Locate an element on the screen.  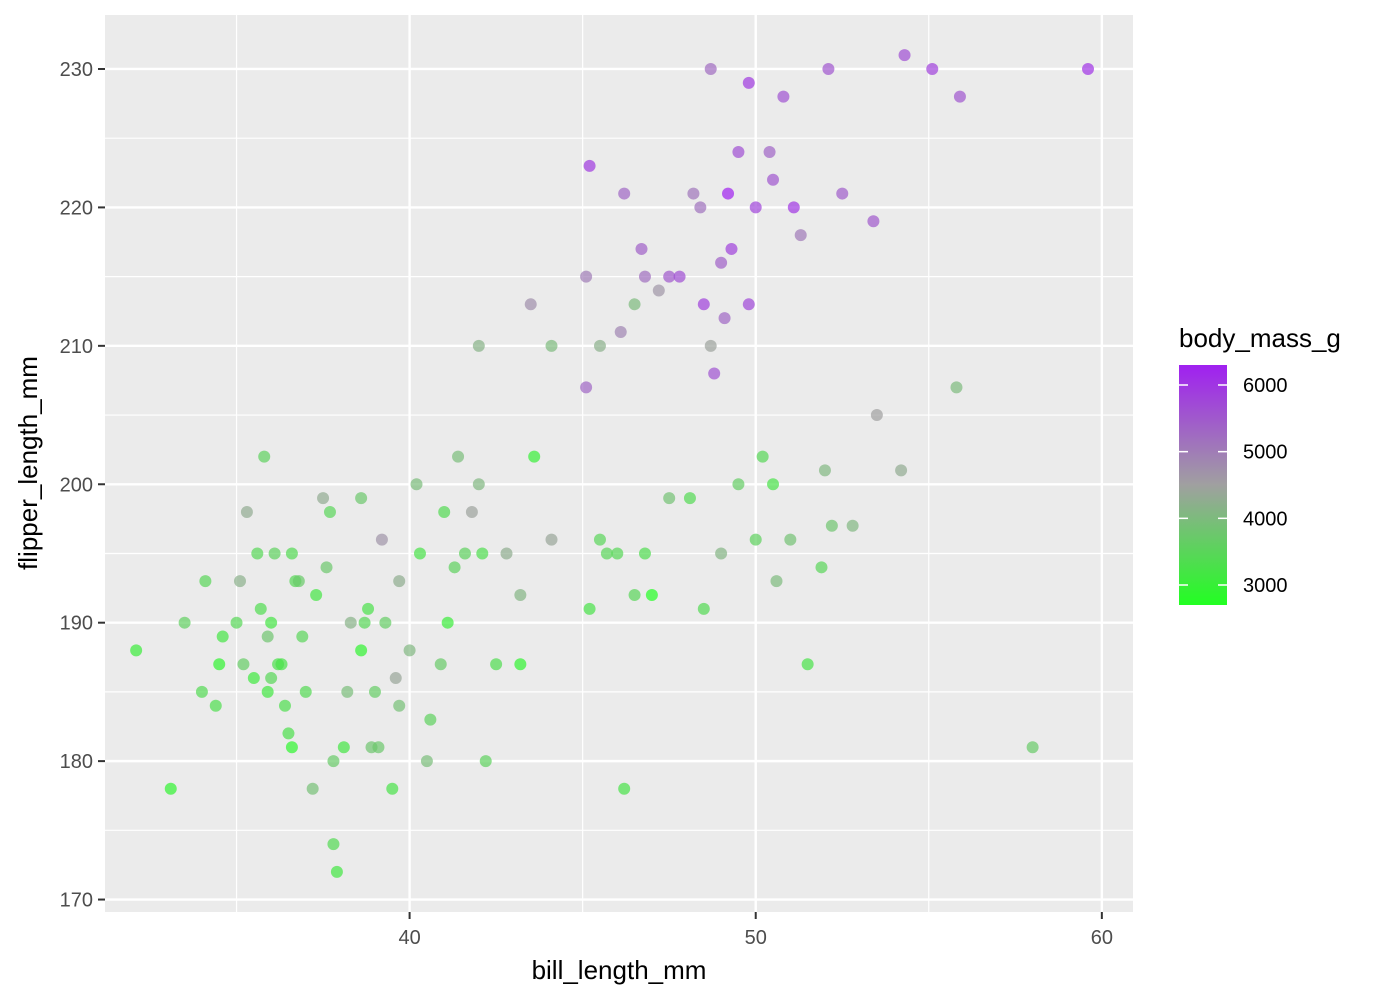
y-tick-label: 220 is located at coordinates (76, 208).